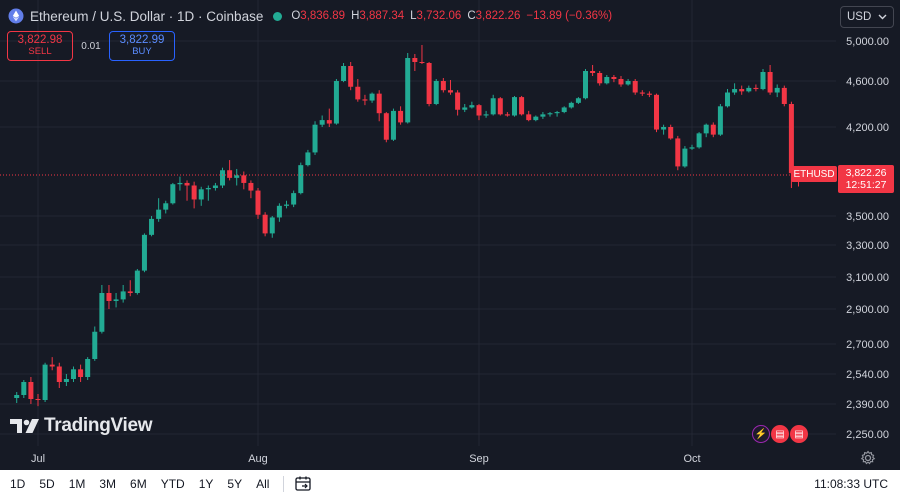  I want to click on range-button-1d: 1D, so click(18, 483).